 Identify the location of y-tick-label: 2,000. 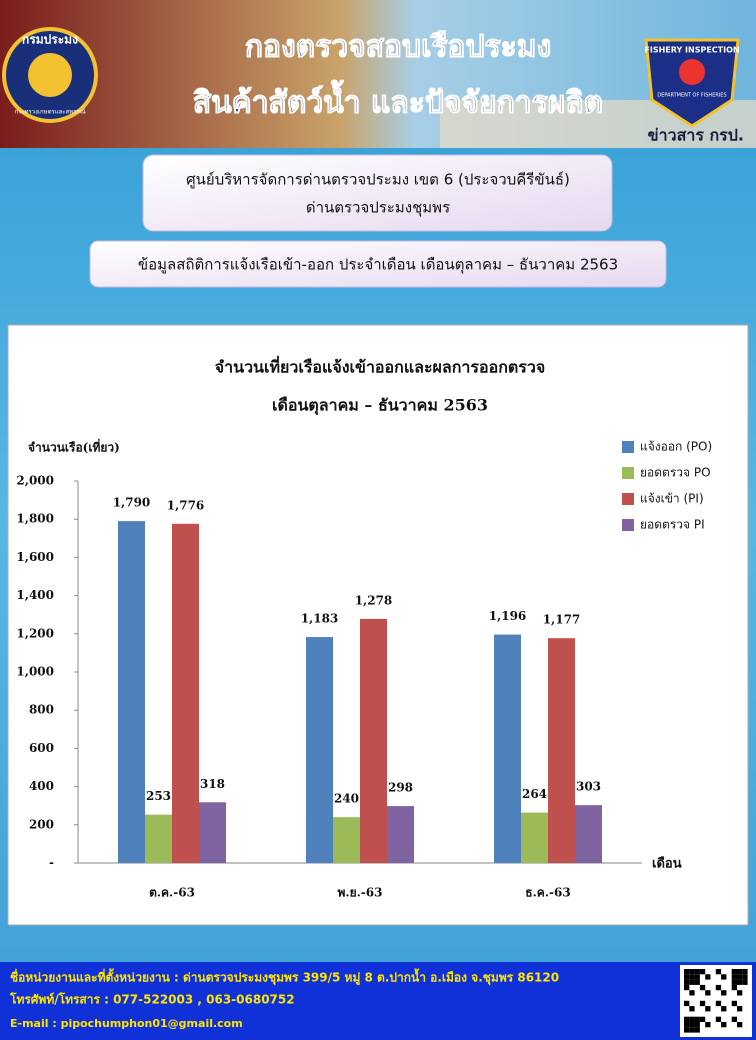
(35, 481).